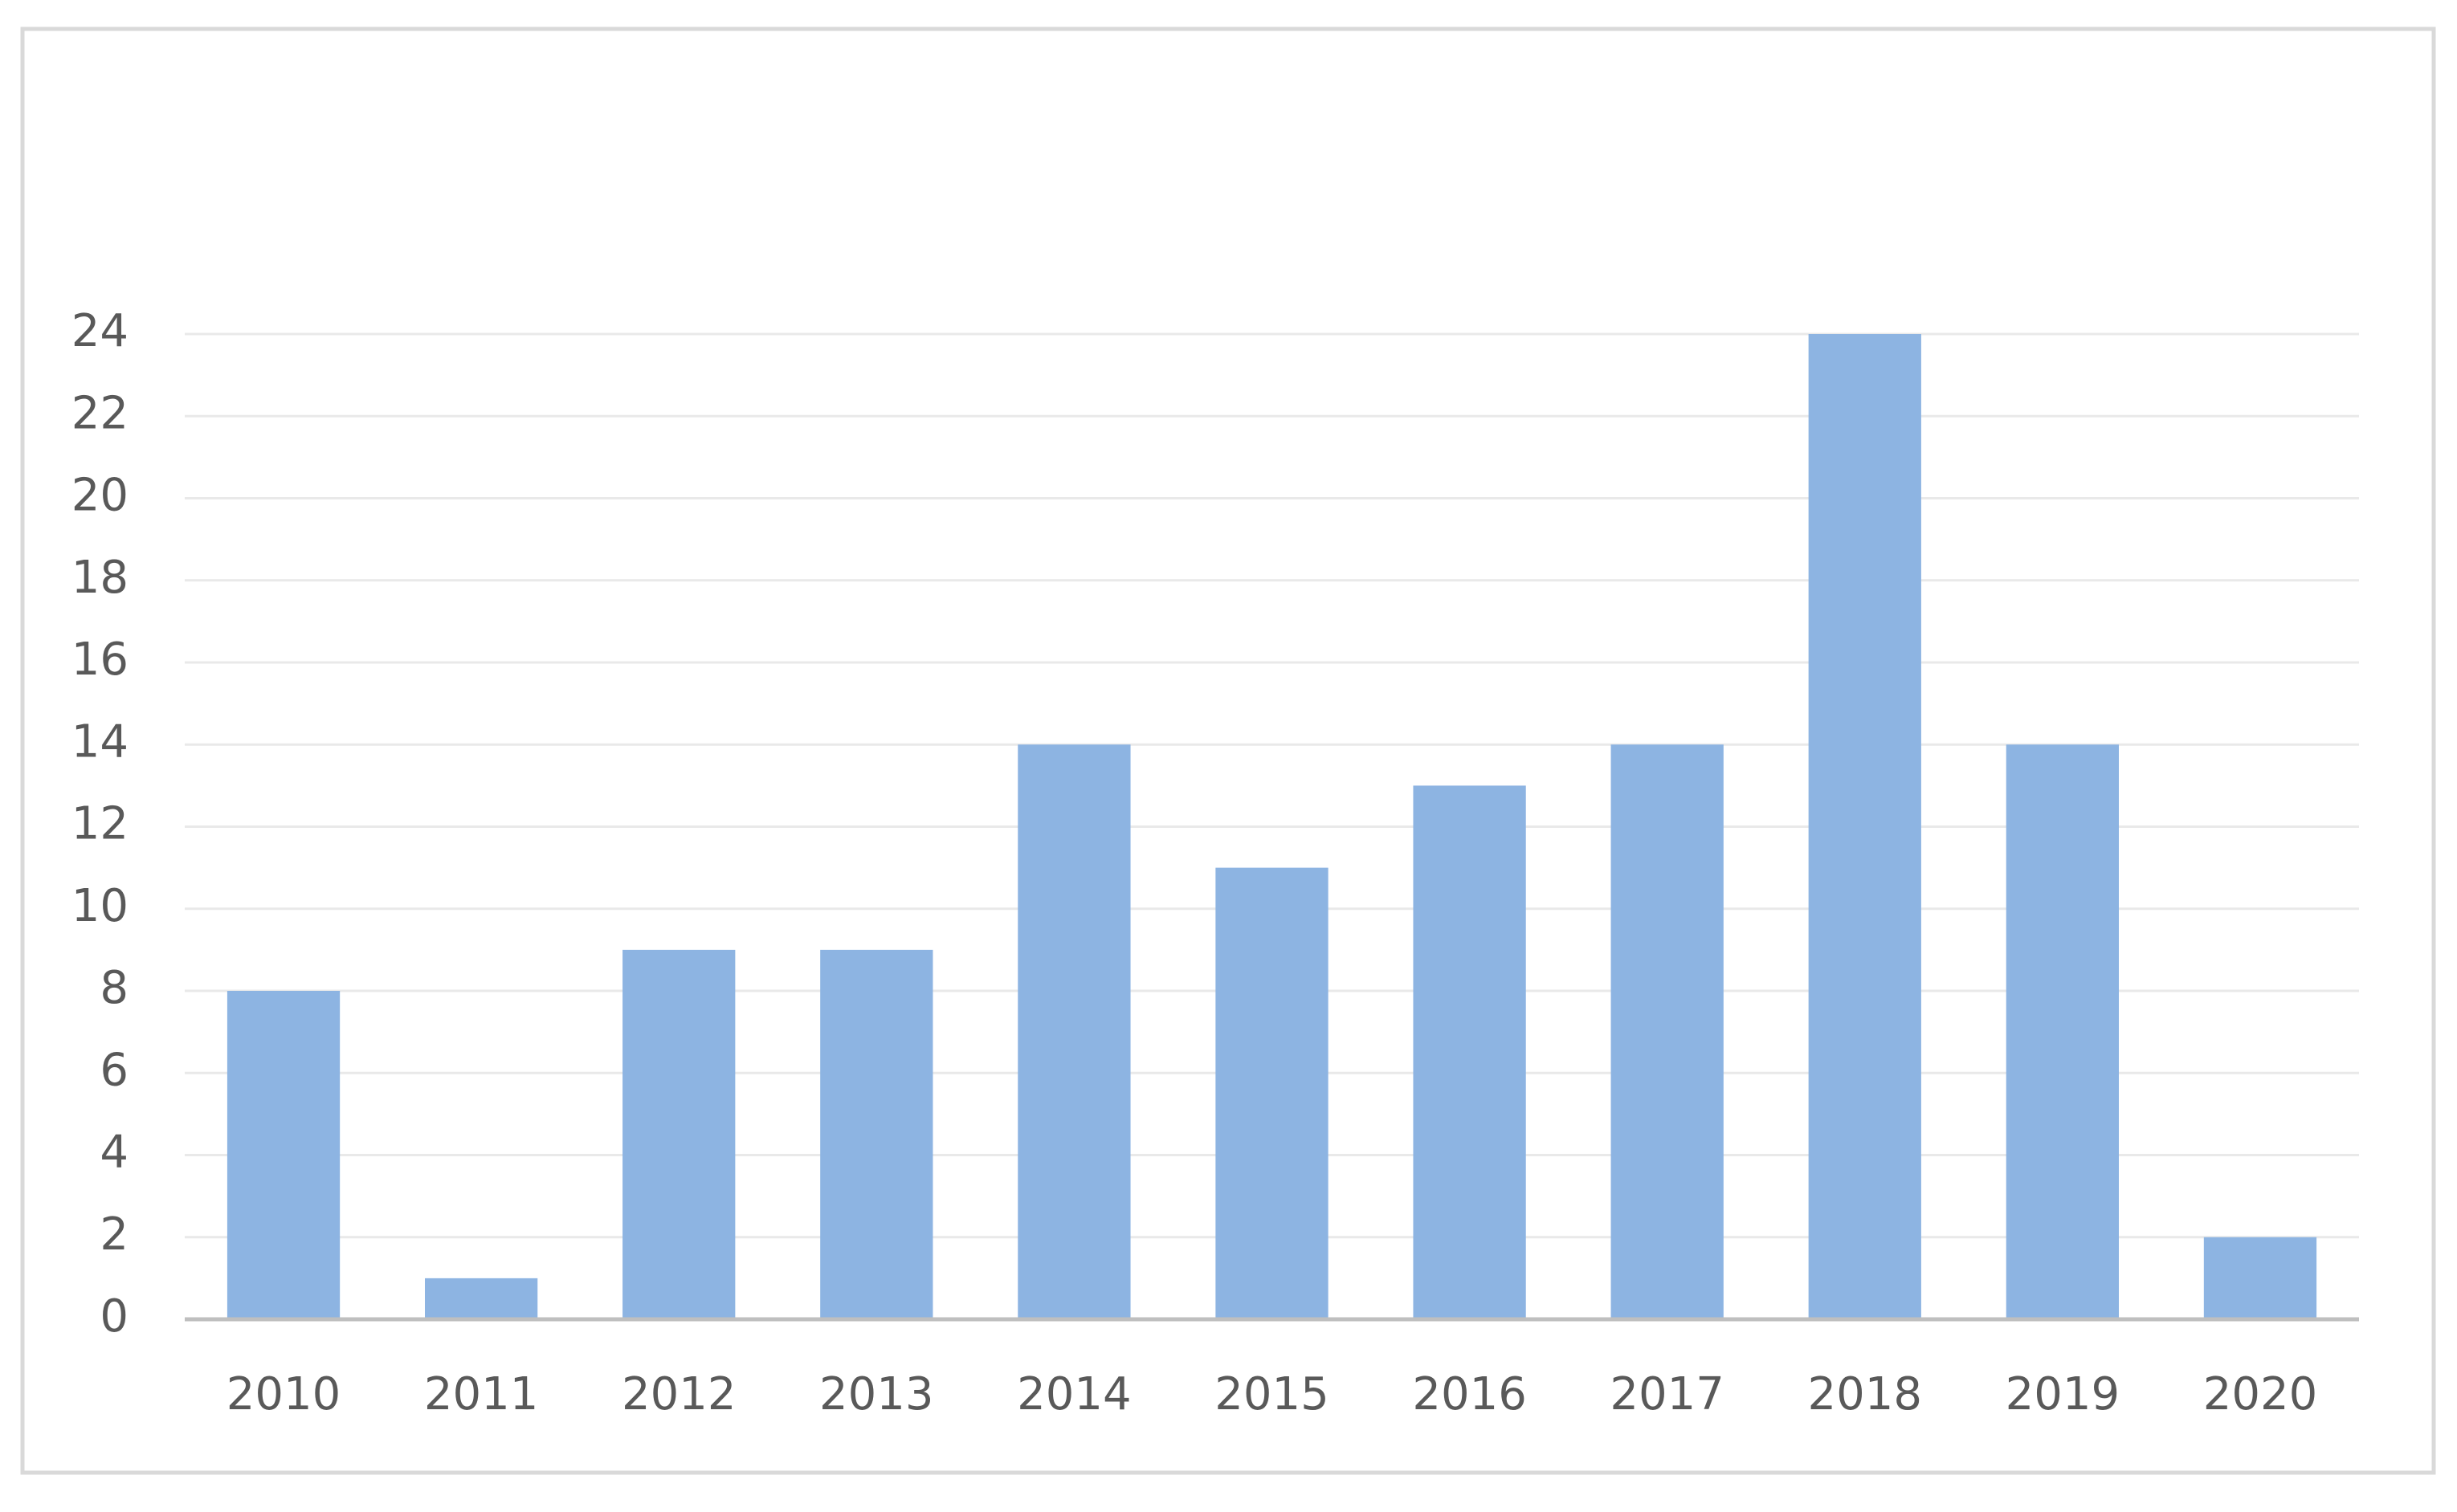 The height and width of the screenshot is (1512, 2457). What do you see at coordinates (114, 1316) in the screenshot?
I see `y-tick-label: 0` at bounding box center [114, 1316].